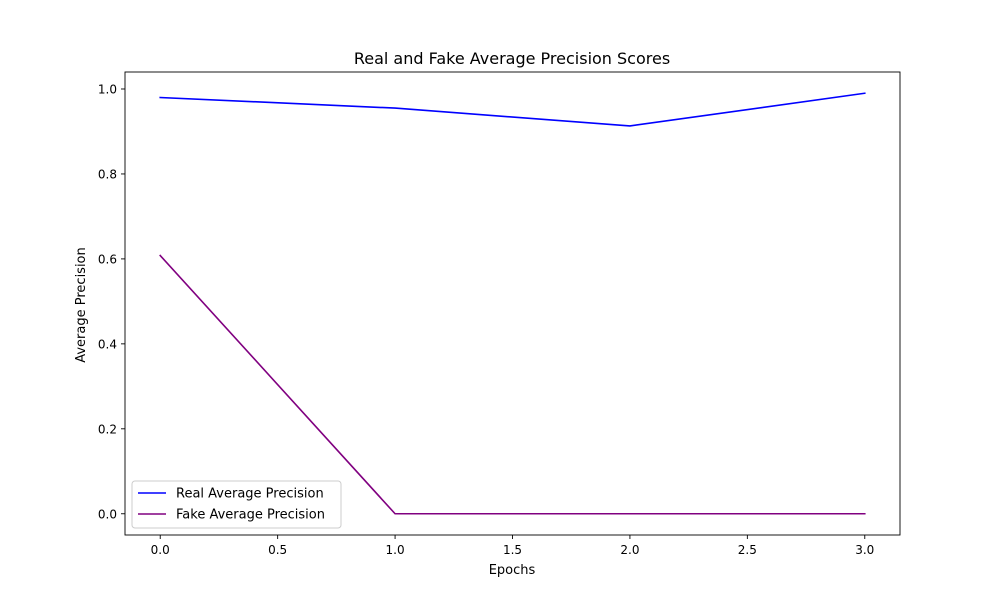 The width and height of the screenshot is (1000, 600). What do you see at coordinates (629, 550) in the screenshot?
I see `x-tick-label: 2.0` at bounding box center [629, 550].